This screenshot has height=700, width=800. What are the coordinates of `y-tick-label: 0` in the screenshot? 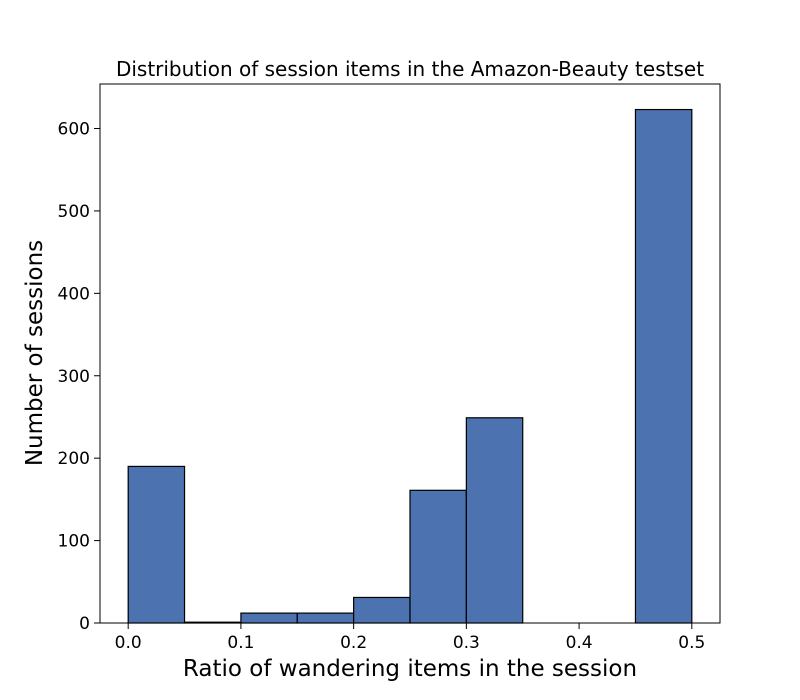 It's located at (84, 624).